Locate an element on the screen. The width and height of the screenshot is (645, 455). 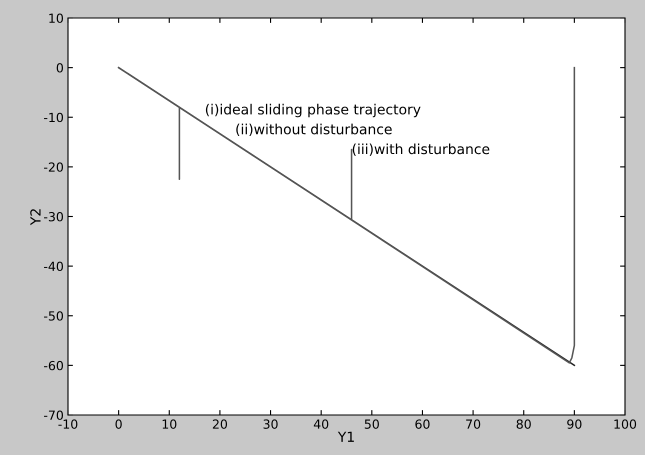
y-axis-title: Y2 is located at coordinates (35, 217).